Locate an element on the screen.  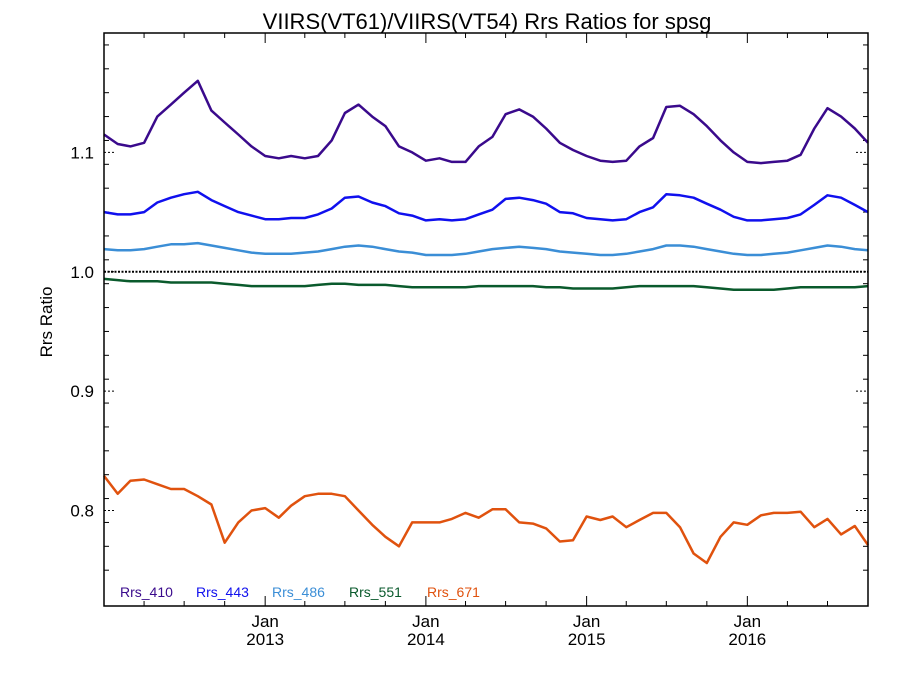
legend-entry: Rrs_551 is located at coordinates (375, 592).